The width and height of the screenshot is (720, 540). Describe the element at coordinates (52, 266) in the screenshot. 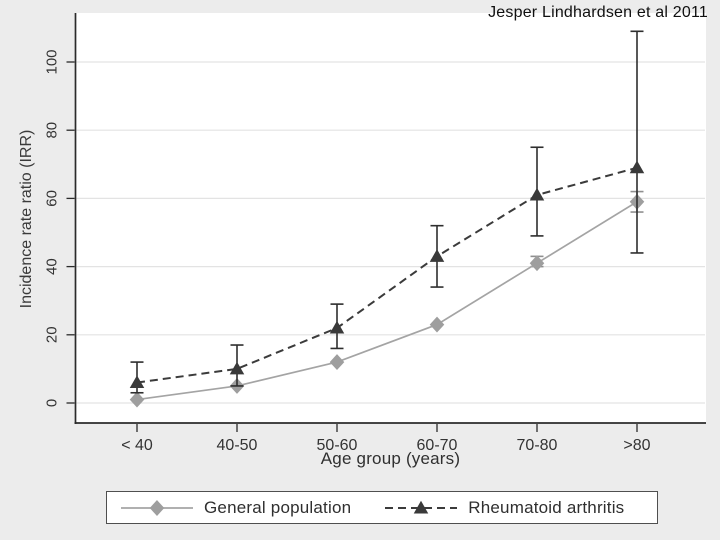

I see `y-tick-label: 40` at that location.